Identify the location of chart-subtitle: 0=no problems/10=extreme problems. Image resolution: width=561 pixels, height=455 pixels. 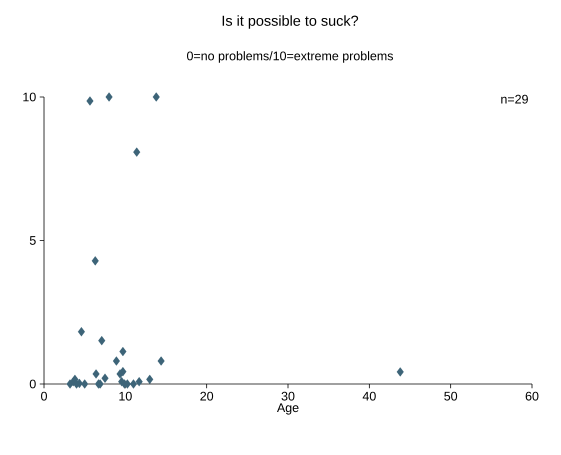
(290, 57).